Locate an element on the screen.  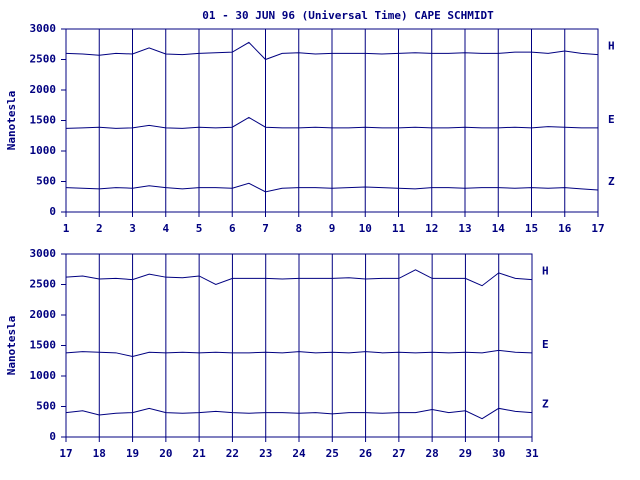
x-tick-label: 24 is located at coordinates (299, 453).